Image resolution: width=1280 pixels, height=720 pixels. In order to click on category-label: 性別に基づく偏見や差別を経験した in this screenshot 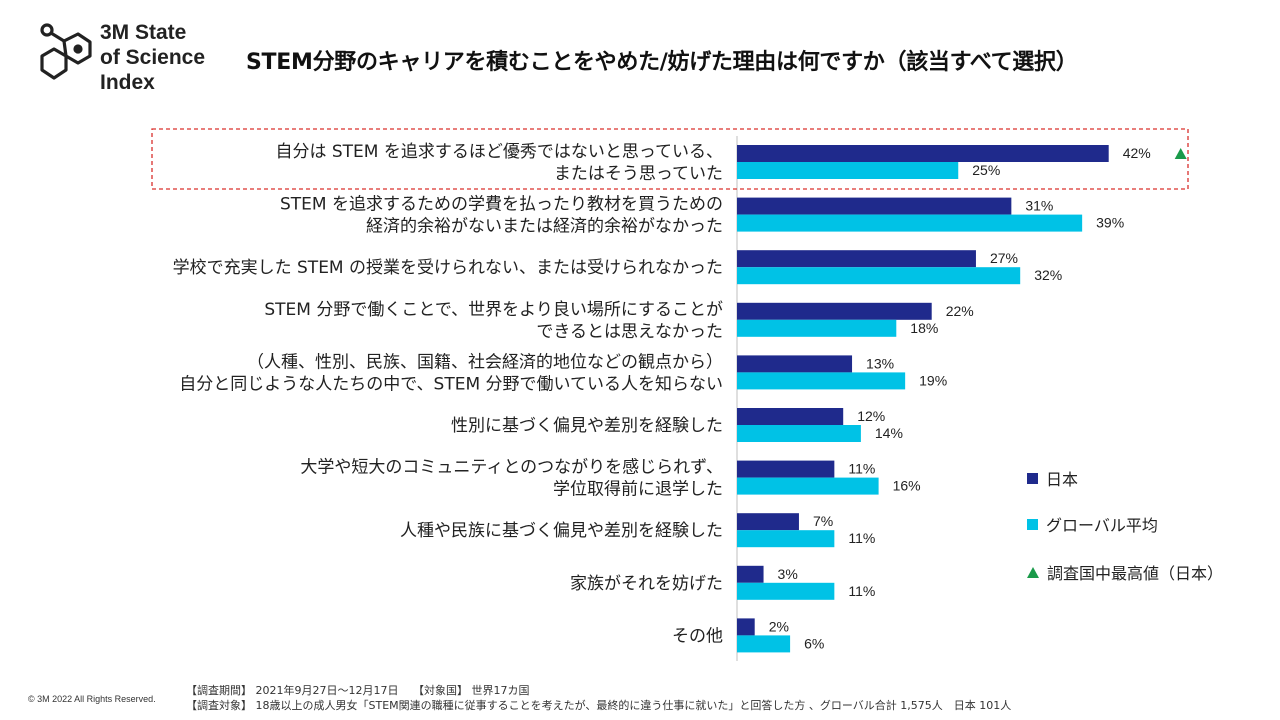, I will do `click(587, 426)`.